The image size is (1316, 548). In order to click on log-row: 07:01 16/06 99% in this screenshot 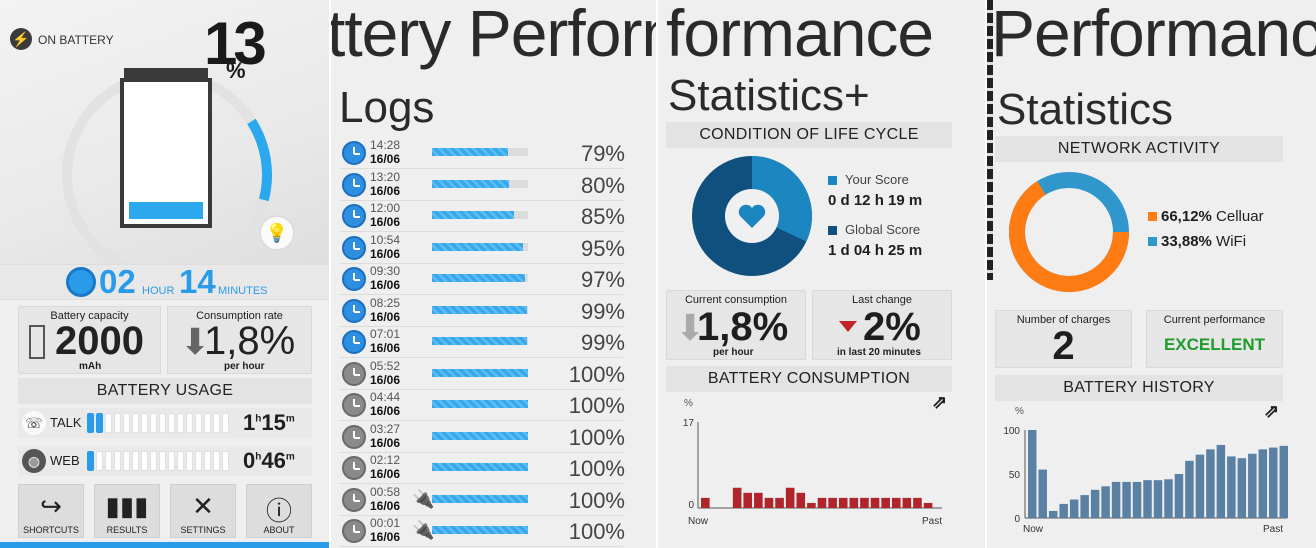, I will do `click(482, 342)`.